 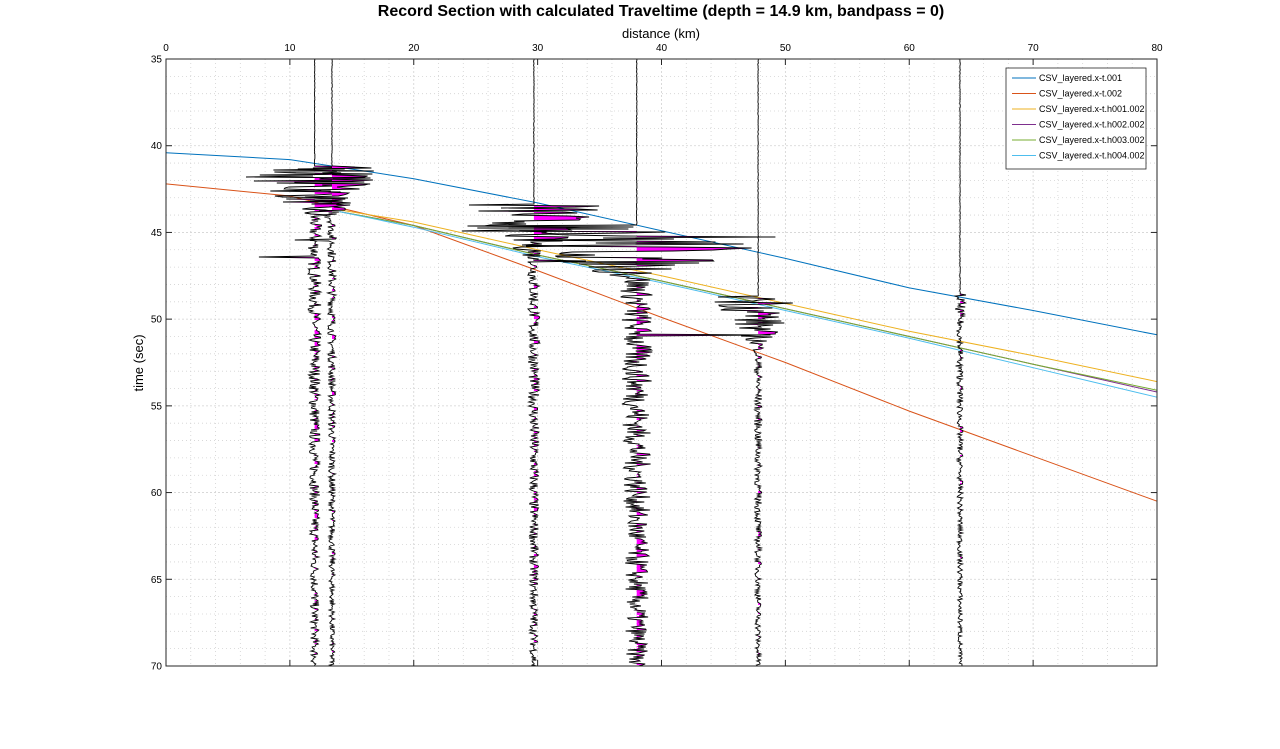 What do you see at coordinates (290, 48) in the screenshot?
I see `x-tick-label: 10` at bounding box center [290, 48].